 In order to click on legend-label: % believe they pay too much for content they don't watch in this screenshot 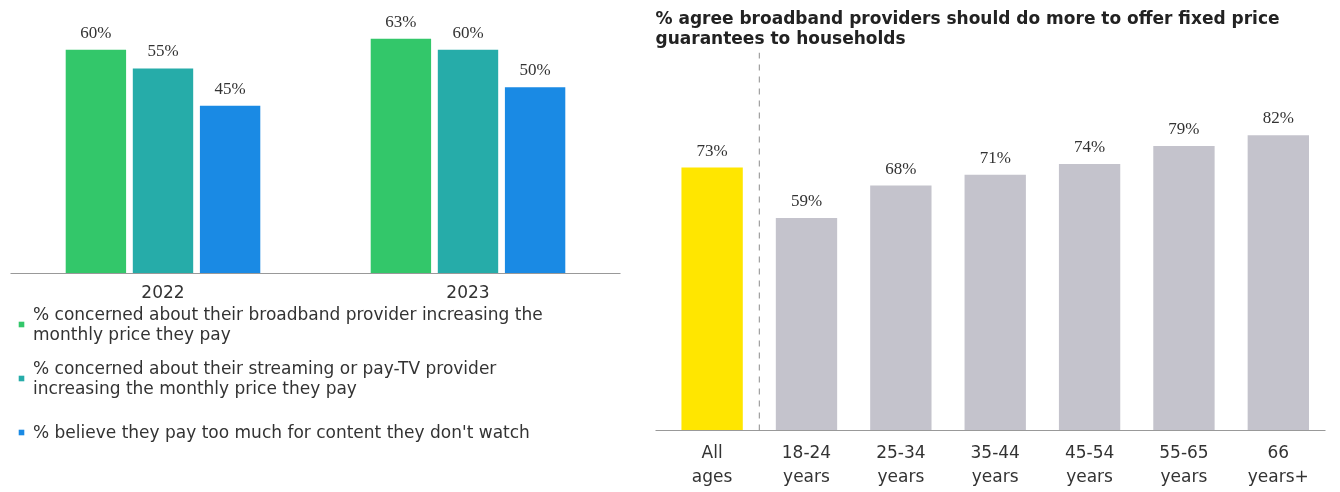, I will do `click(281, 432)`.